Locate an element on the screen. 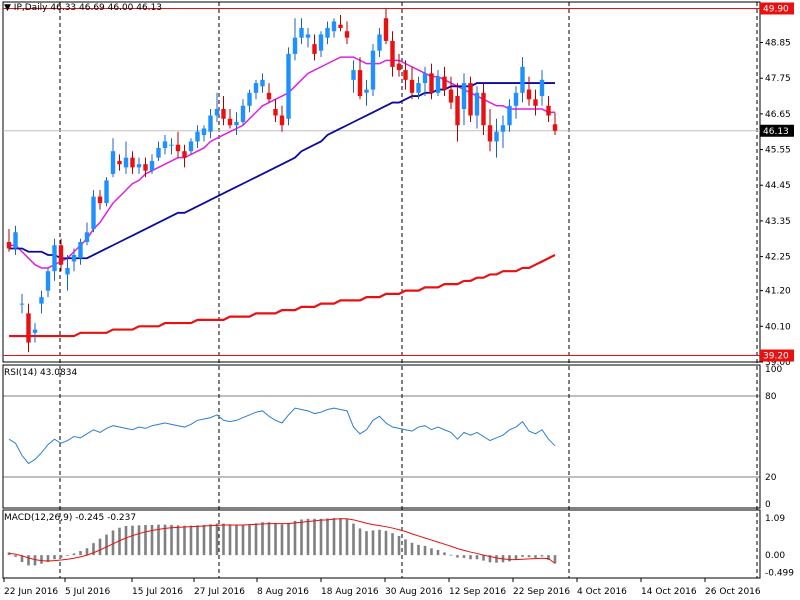  current-price-tag-bg is located at coordinates (777, 130).